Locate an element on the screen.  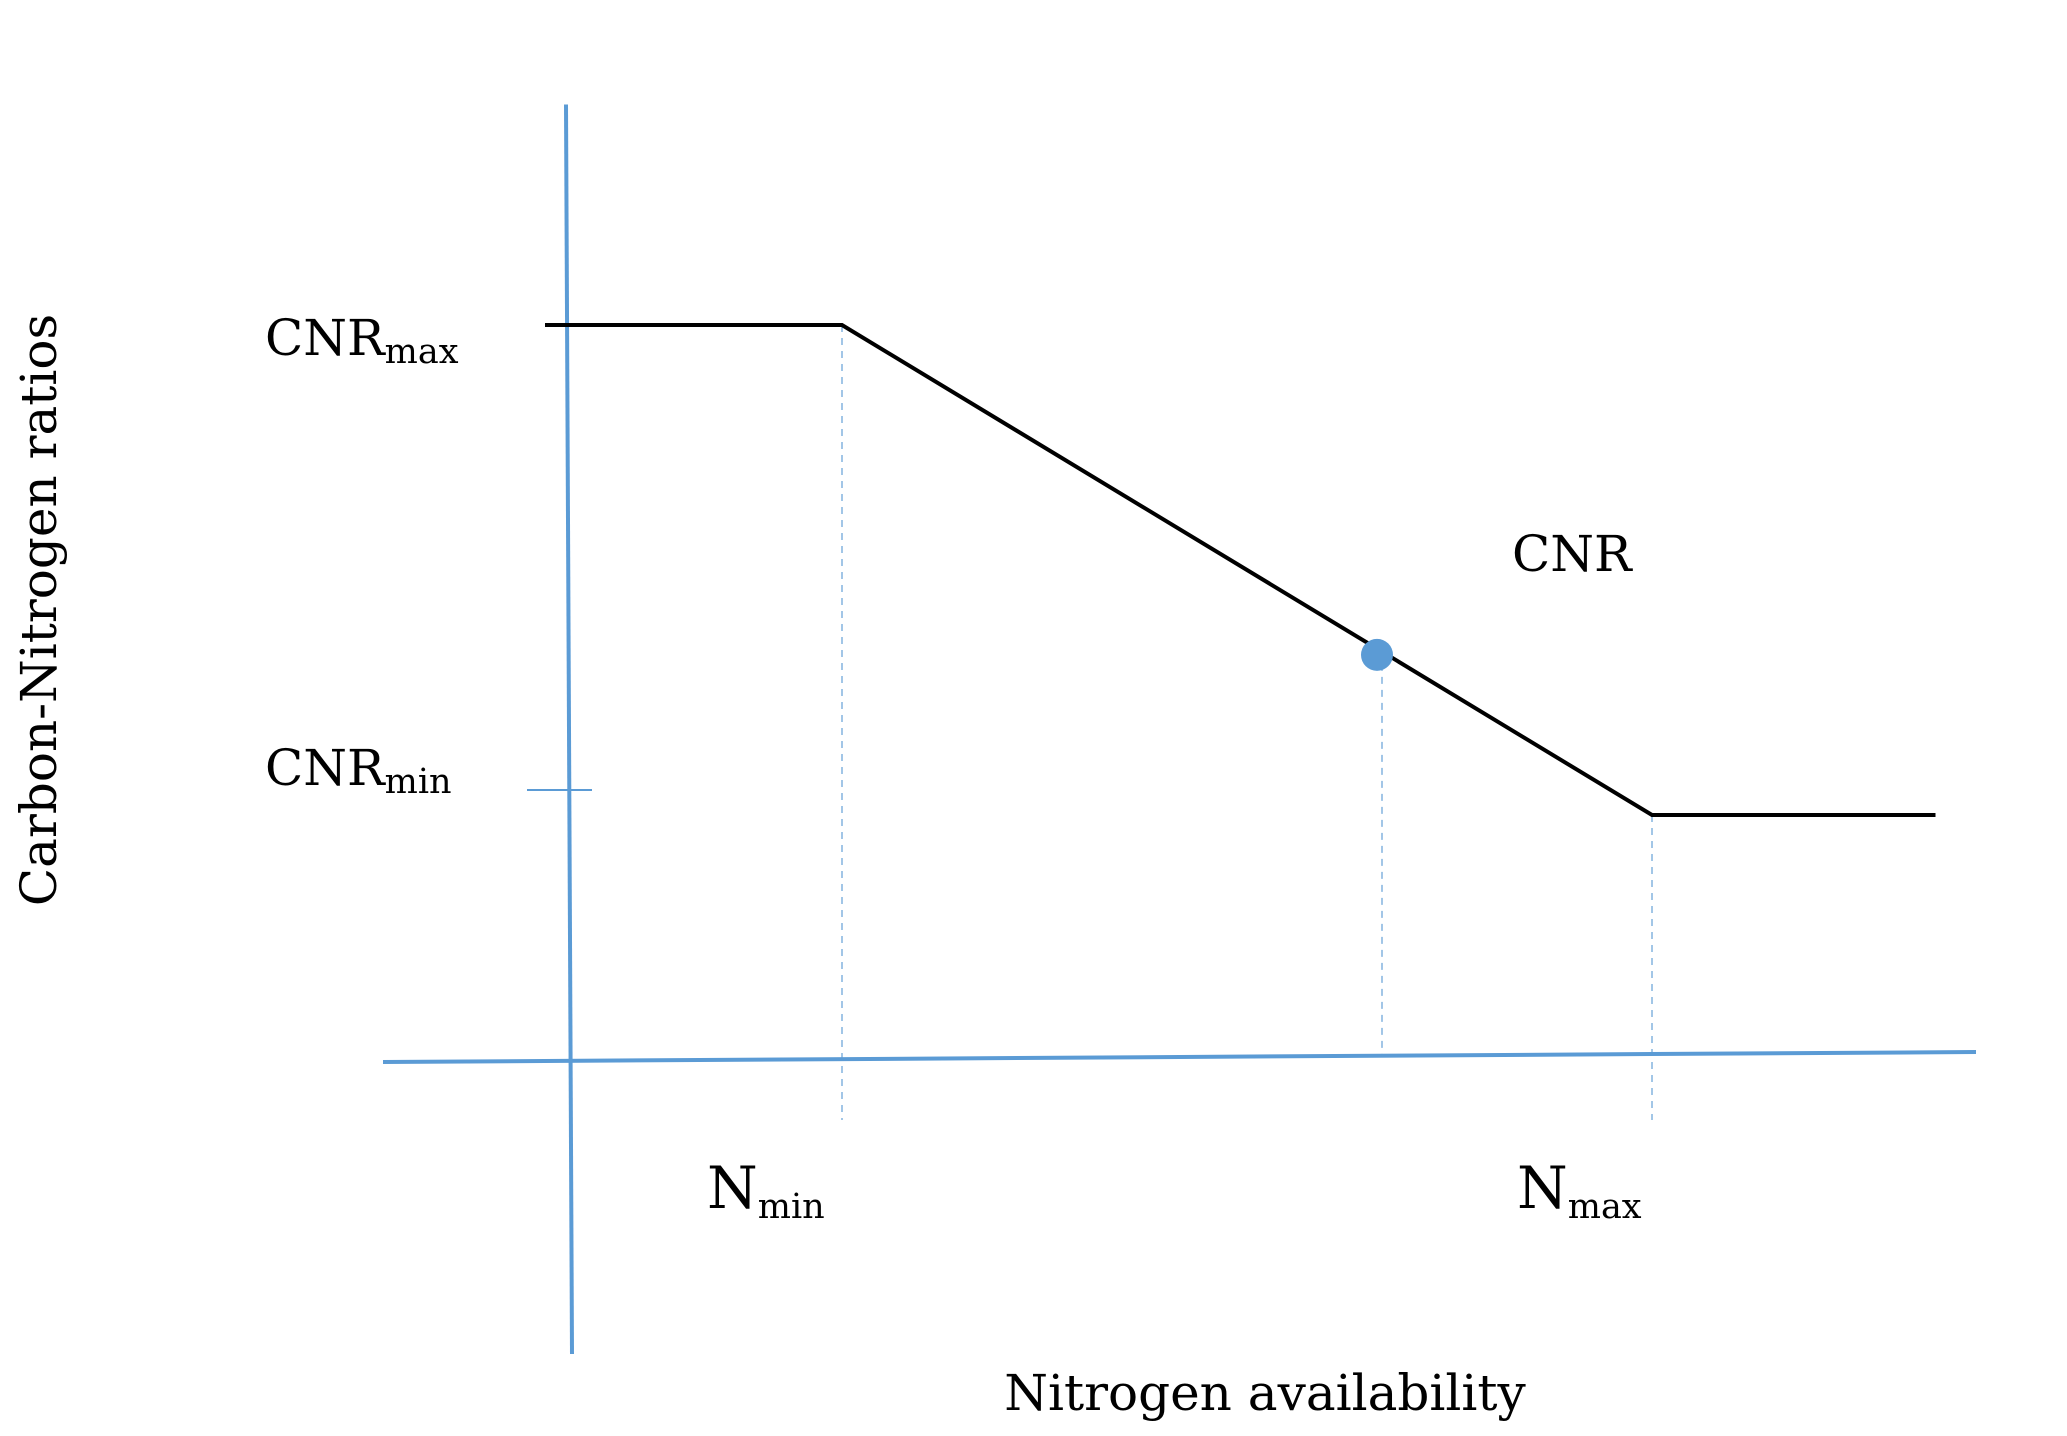
x-tick-label-max: Nmax is located at coordinates (1579, 1190).